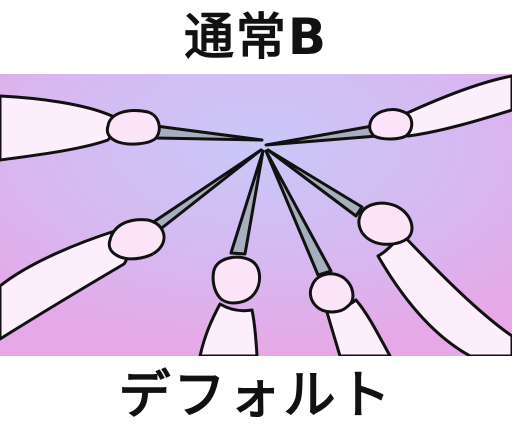 The width and height of the screenshot is (512, 435). Describe the element at coordinates (444, 294) in the screenshot. I see `arm-mid-right` at that location.